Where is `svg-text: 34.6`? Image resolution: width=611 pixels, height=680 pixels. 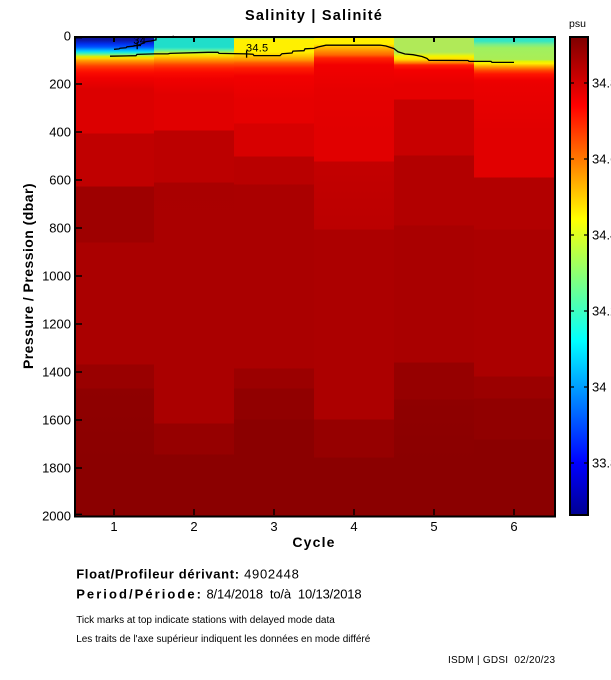
svg-text: 34.6 is located at coordinates (601, 159).